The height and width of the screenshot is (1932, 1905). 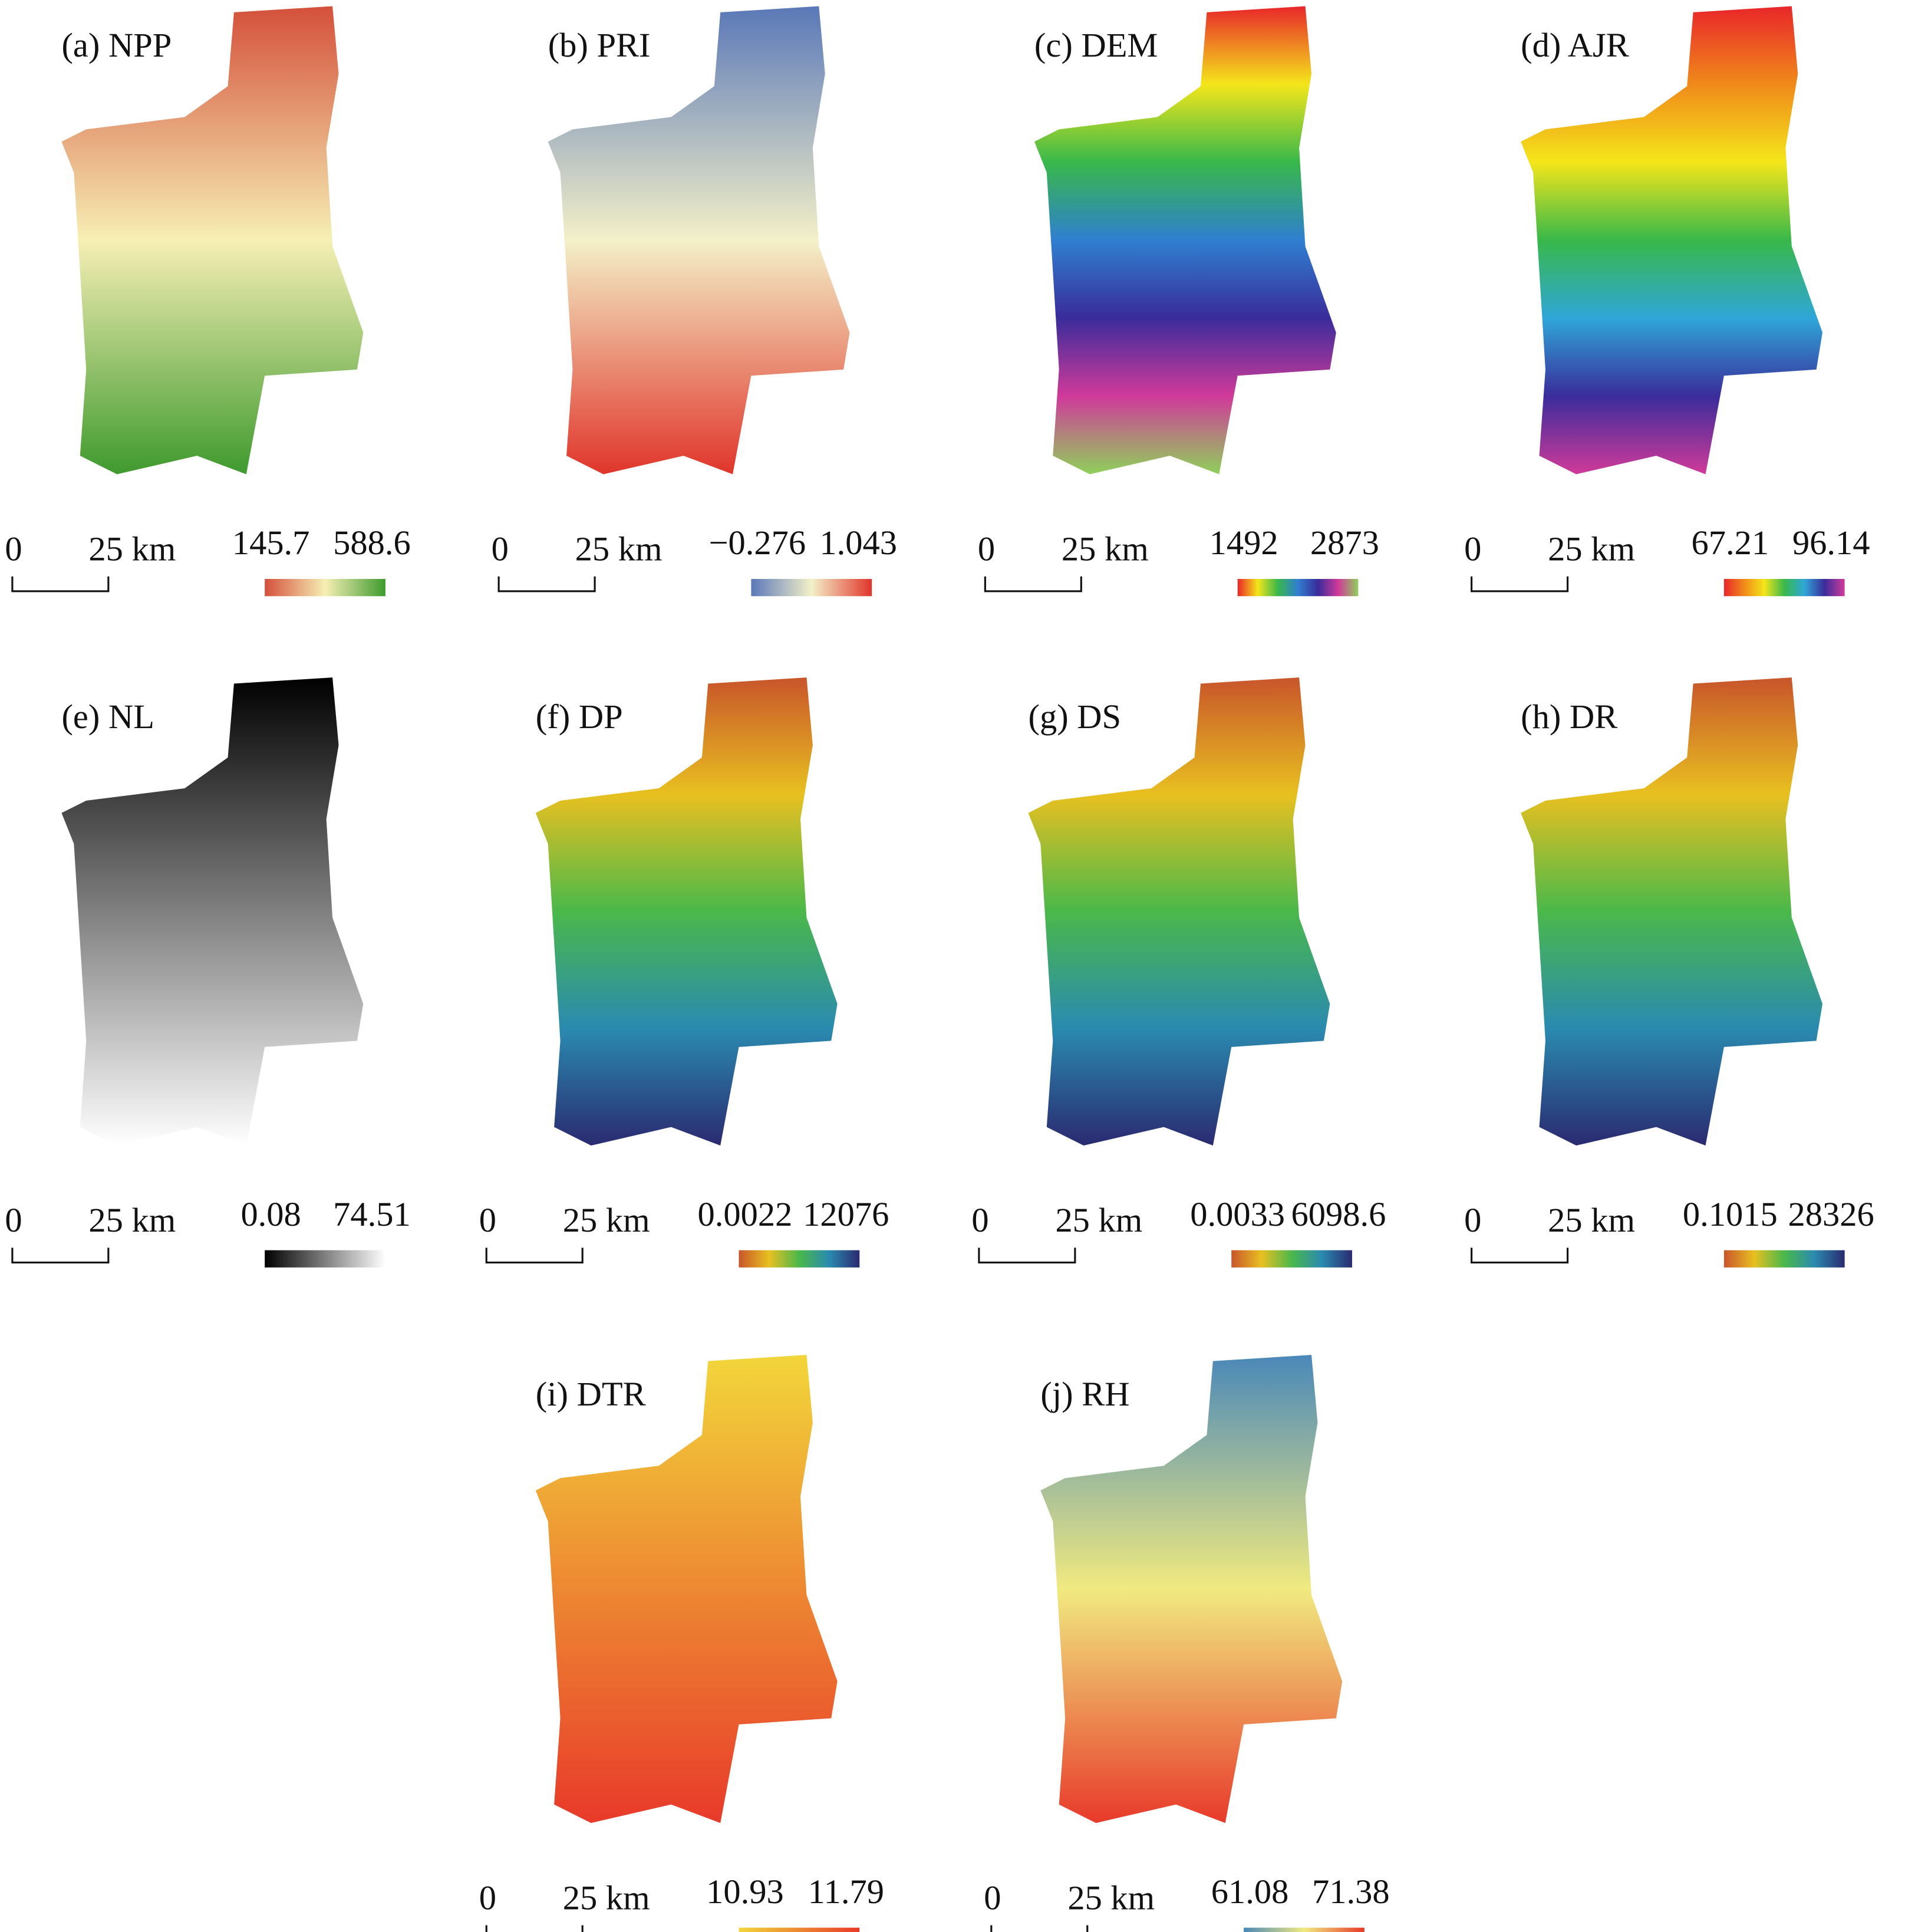 I want to click on panel-title: (d) AJR, so click(x=1575, y=45).